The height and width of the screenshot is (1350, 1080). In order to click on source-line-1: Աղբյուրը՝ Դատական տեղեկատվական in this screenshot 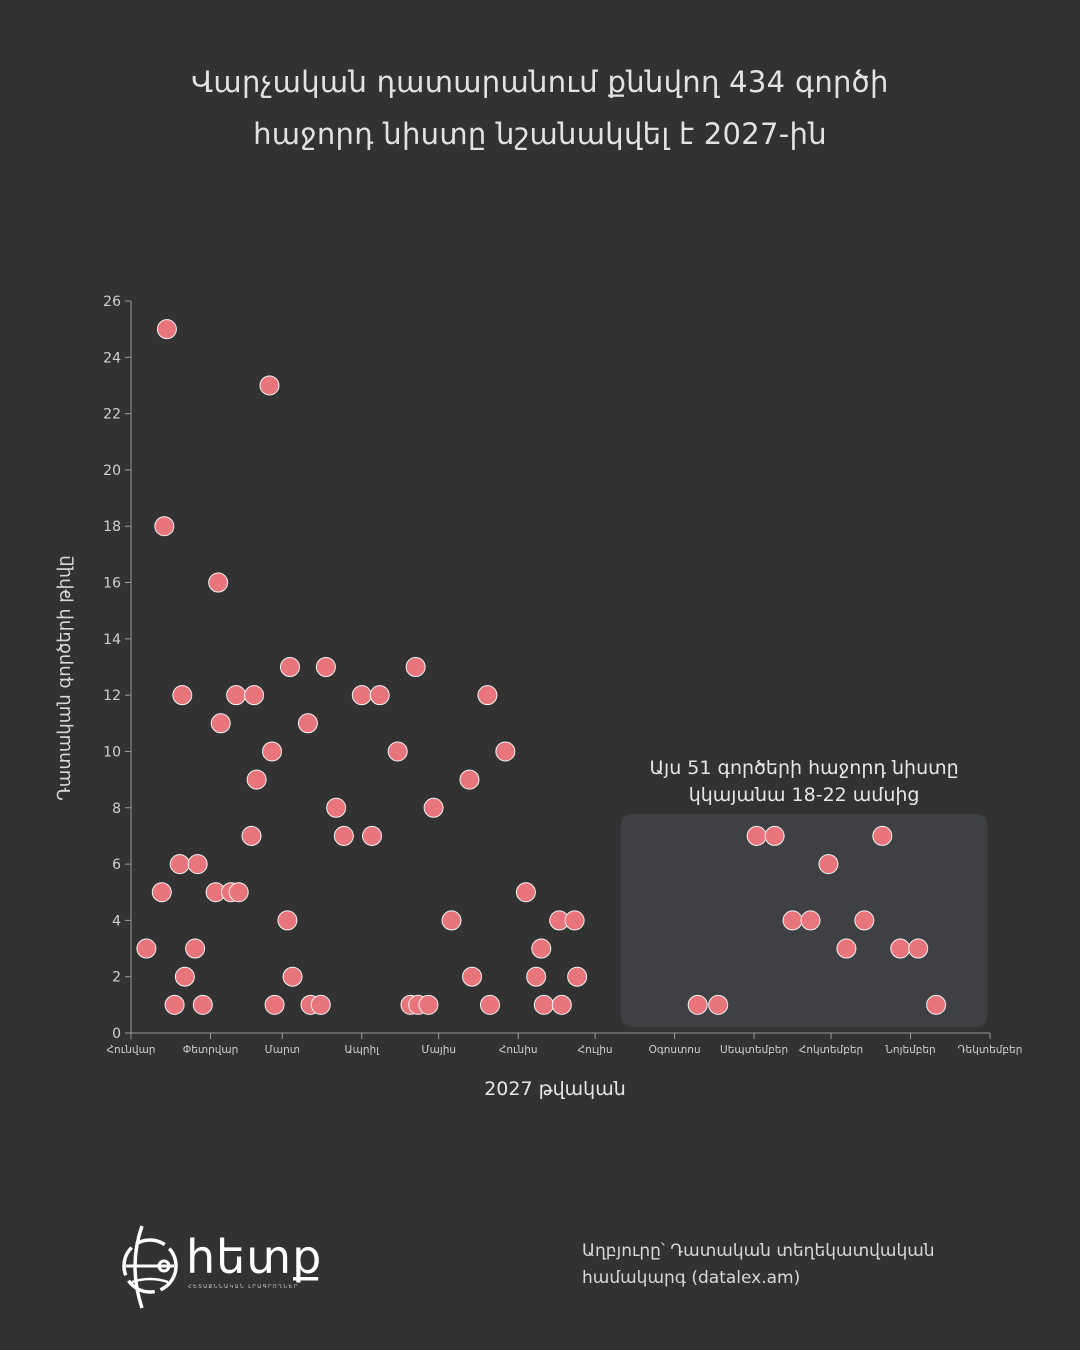, I will do `click(758, 1251)`.